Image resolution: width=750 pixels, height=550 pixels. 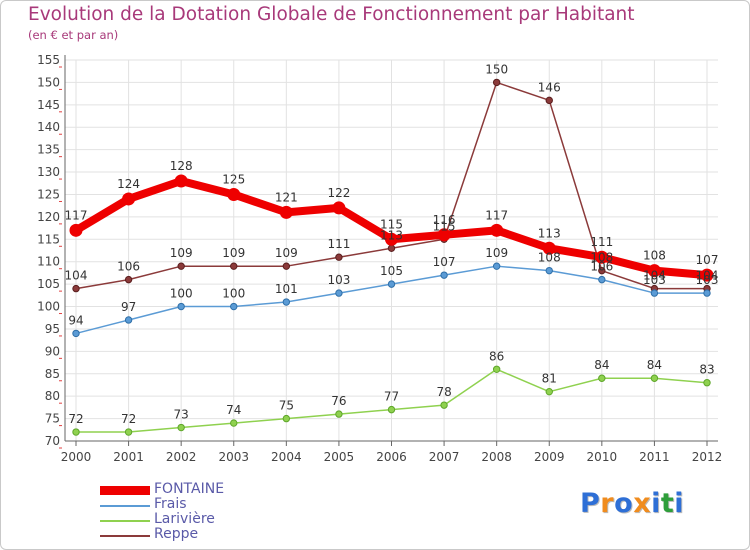 I want to click on data-label-frais: 109, so click(x=496, y=253).